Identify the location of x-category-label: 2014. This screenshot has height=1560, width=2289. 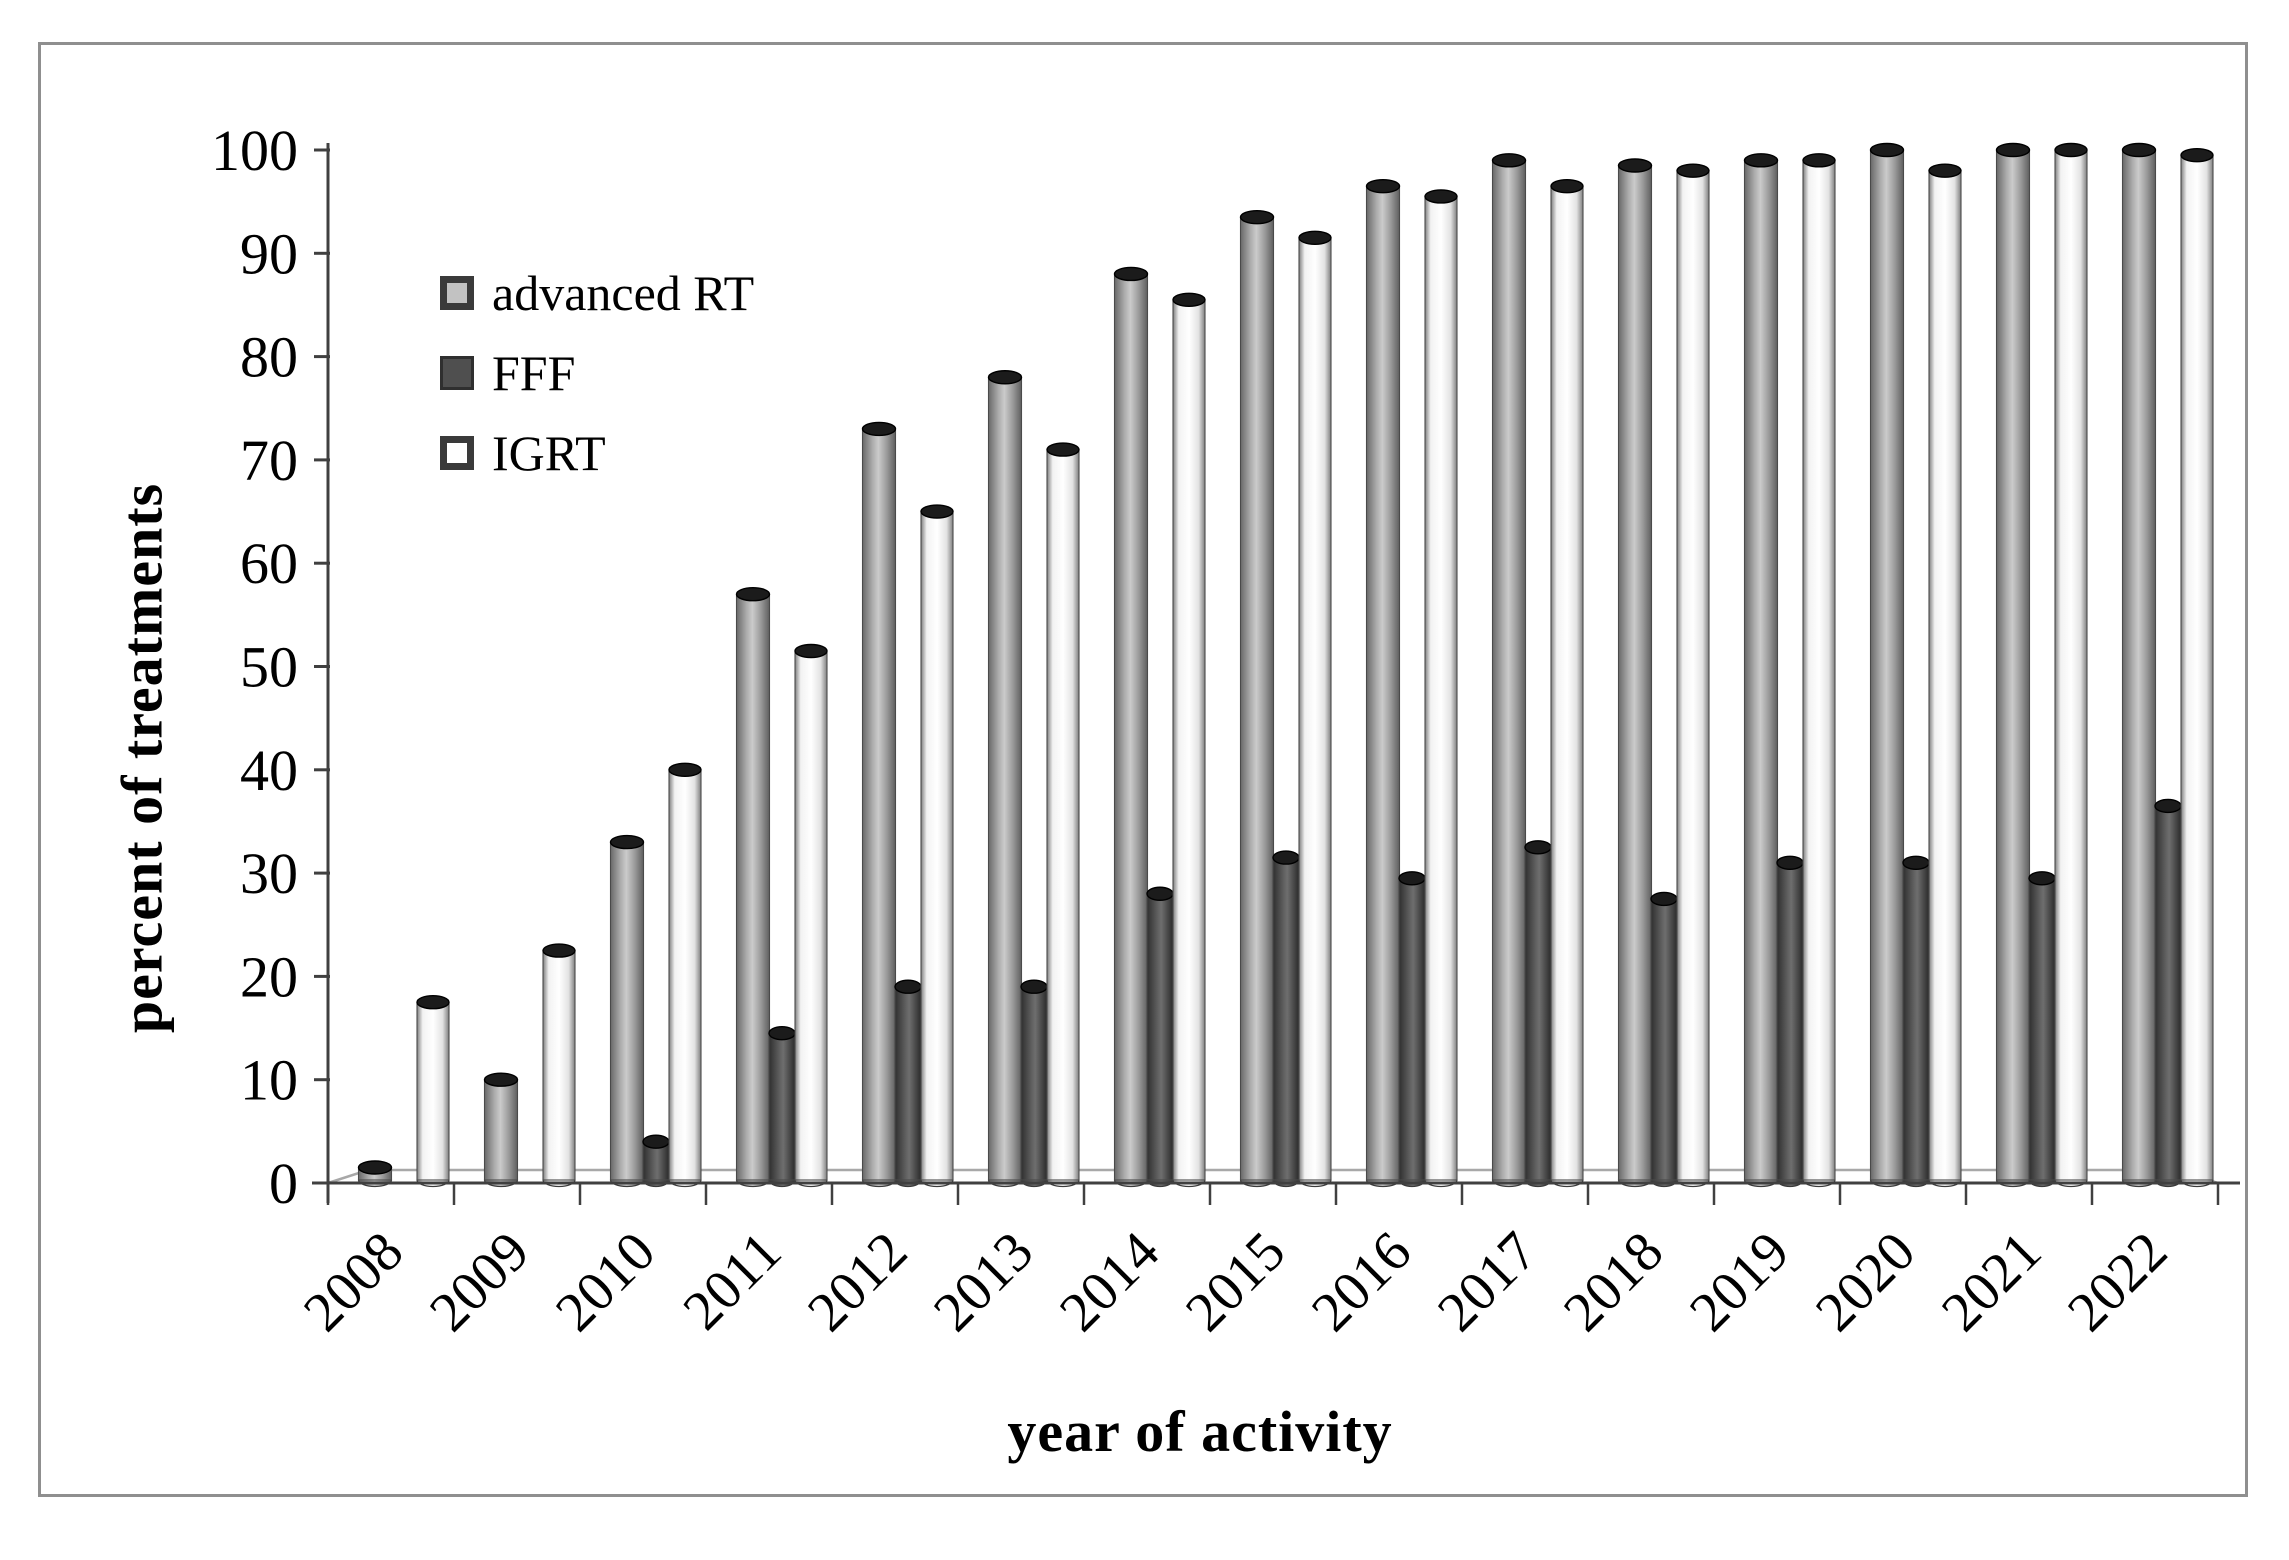
(1109, 1281).